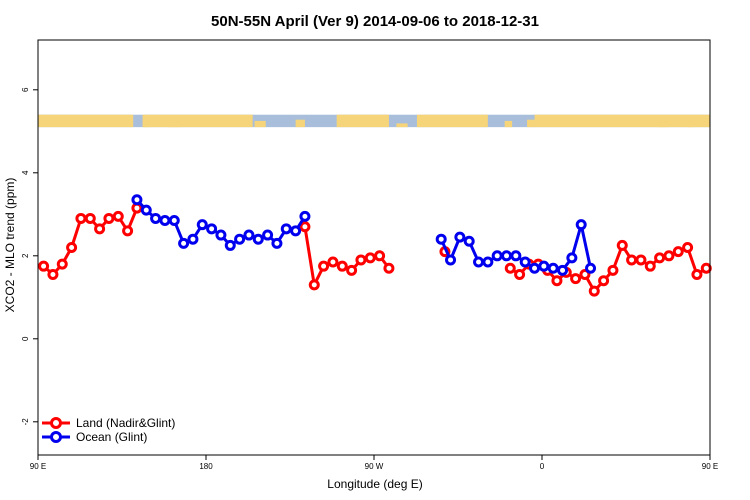  What do you see at coordinates (56, 423) in the screenshot?
I see `legend-marker-land` at bounding box center [56, 423].